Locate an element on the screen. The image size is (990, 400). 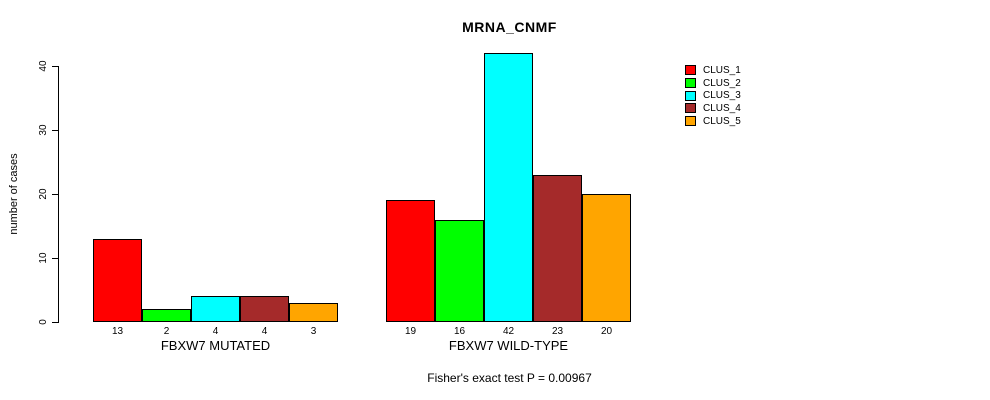
bar-value-clus_4-group2: 23 is located at coordinates (557, 331).